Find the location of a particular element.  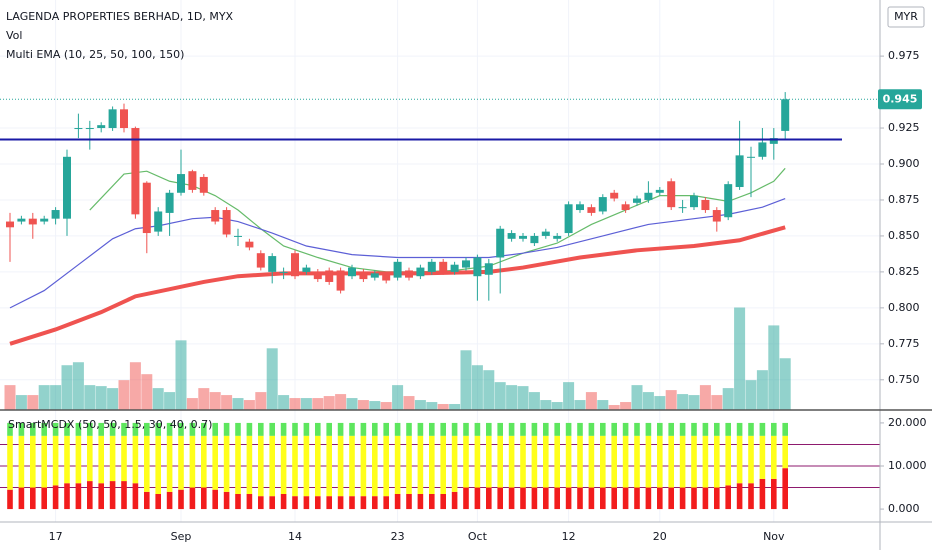

last-price-label: 0.945 is located at coordinates (900, 98).